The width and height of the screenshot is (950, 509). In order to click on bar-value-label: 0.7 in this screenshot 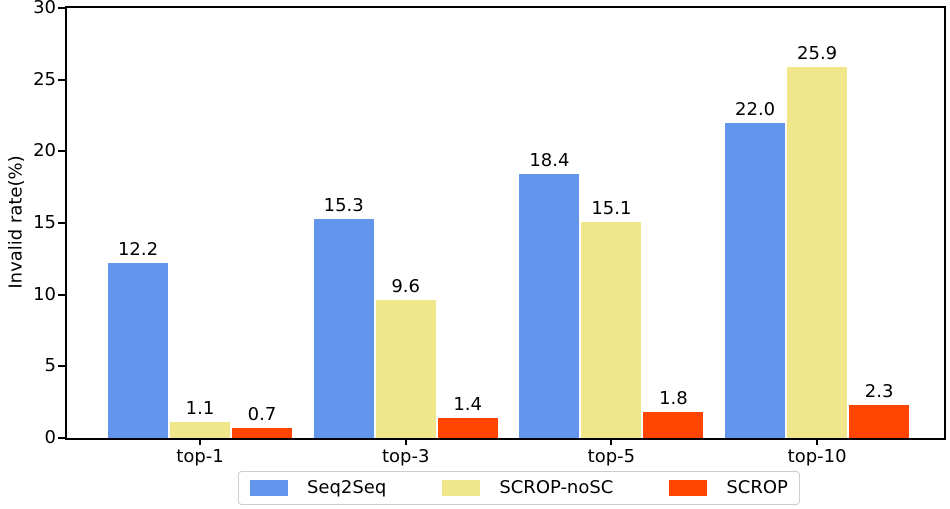, I will do `click(262, 414)`.